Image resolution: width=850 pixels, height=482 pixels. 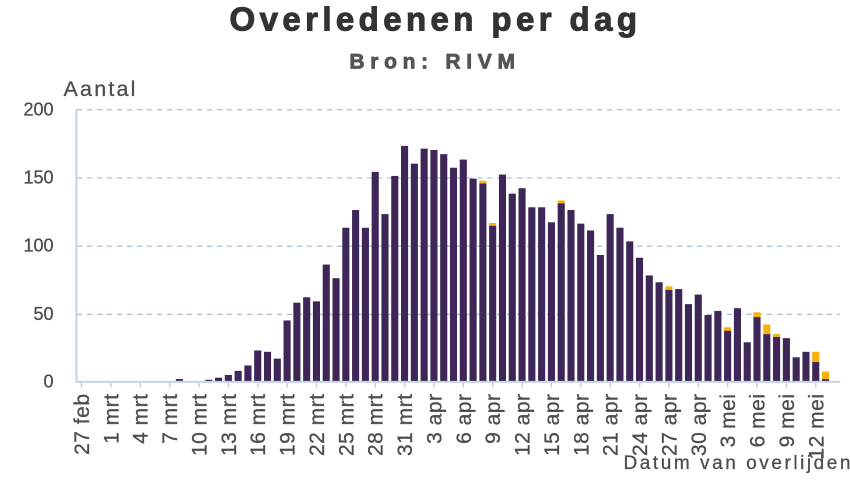 I want to click on svg-text: 13 mrt, so click(x=229, y=425).